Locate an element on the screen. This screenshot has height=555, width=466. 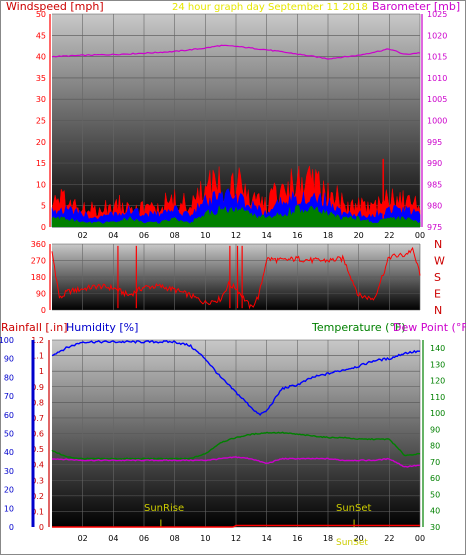
temperature-tick-label: 40 is located at coordinates (435, 511).